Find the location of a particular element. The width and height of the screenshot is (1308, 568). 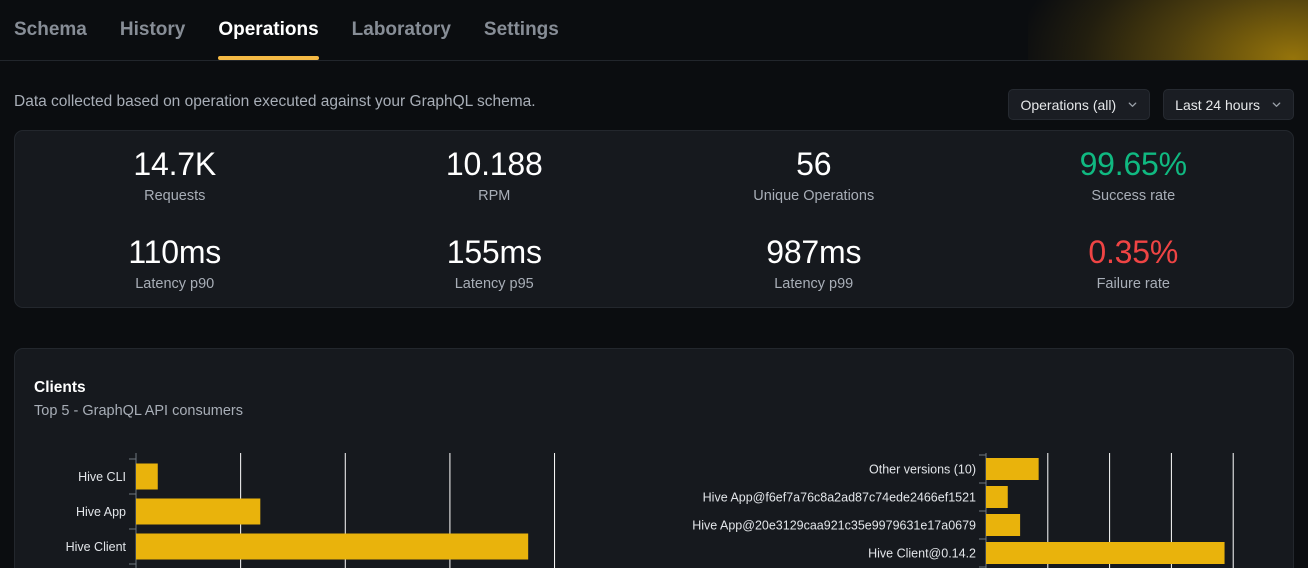

stat-latency-p95-label: Latency p95 is located at coordinates (494, 283).